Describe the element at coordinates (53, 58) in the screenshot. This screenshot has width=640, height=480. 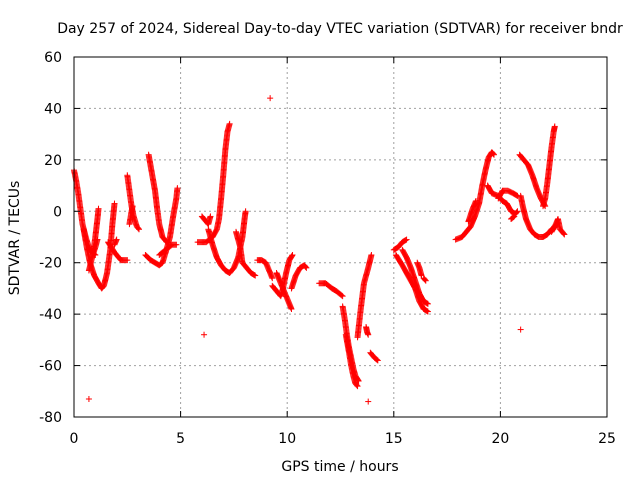
I see `y-tick-label: 60` at that location.